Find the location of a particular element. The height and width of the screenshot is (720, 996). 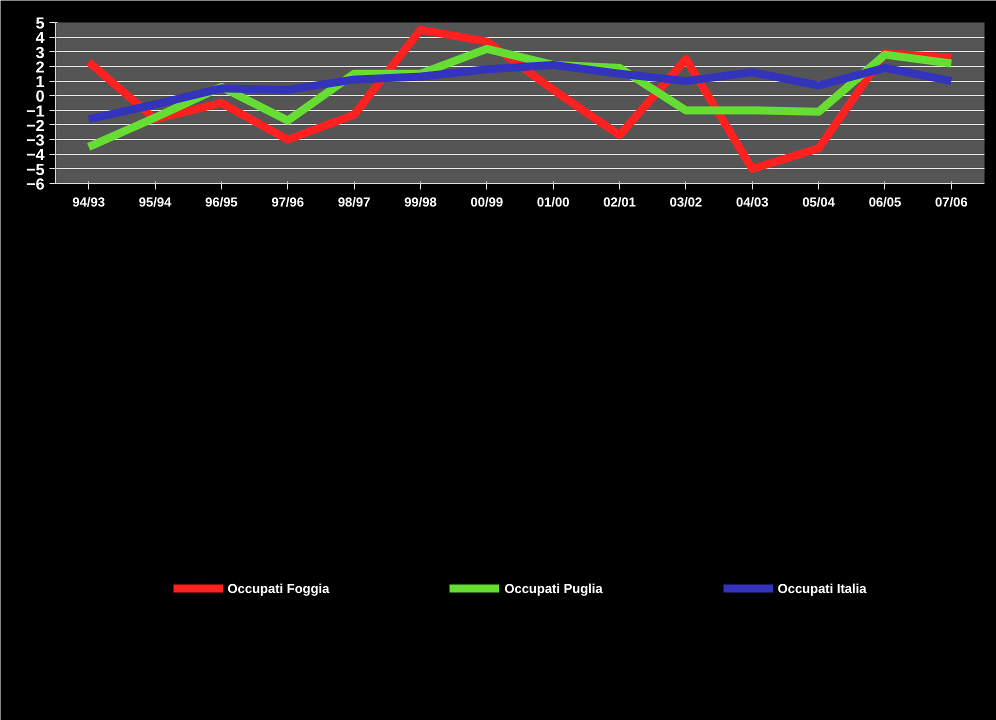

x-tick-label: 99/98 is located at coordinates (420, 202).